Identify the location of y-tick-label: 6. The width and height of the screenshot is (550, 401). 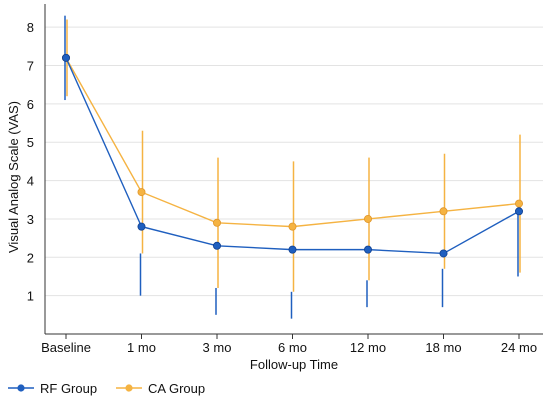
(30, 104).